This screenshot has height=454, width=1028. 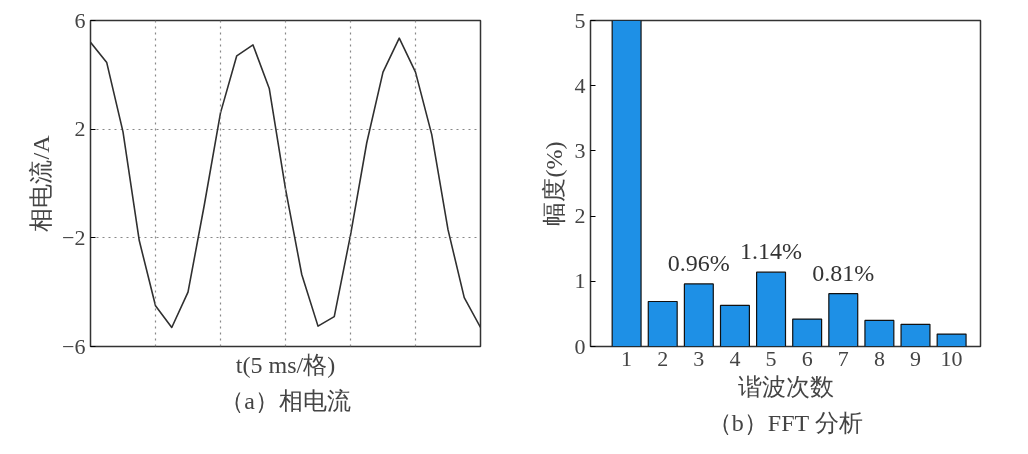 What do you see at coordinates (915, 358) in the screenshot?
I see `x-tick-label: 9` at bounding box center [915, 358].